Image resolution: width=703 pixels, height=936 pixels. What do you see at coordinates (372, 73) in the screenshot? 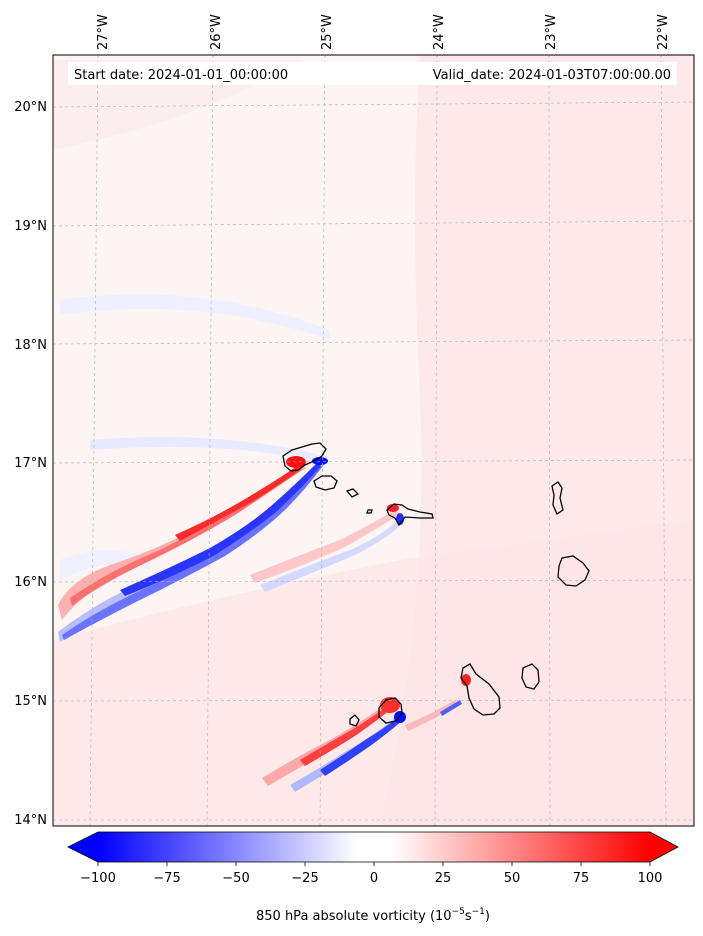
I see `info-box` at bounding box center [372, 73].